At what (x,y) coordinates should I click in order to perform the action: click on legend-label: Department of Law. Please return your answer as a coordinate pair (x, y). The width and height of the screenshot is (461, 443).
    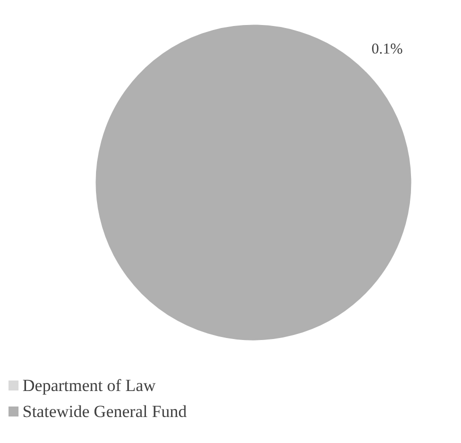
    Looking at the image, I should click on (89, 385).